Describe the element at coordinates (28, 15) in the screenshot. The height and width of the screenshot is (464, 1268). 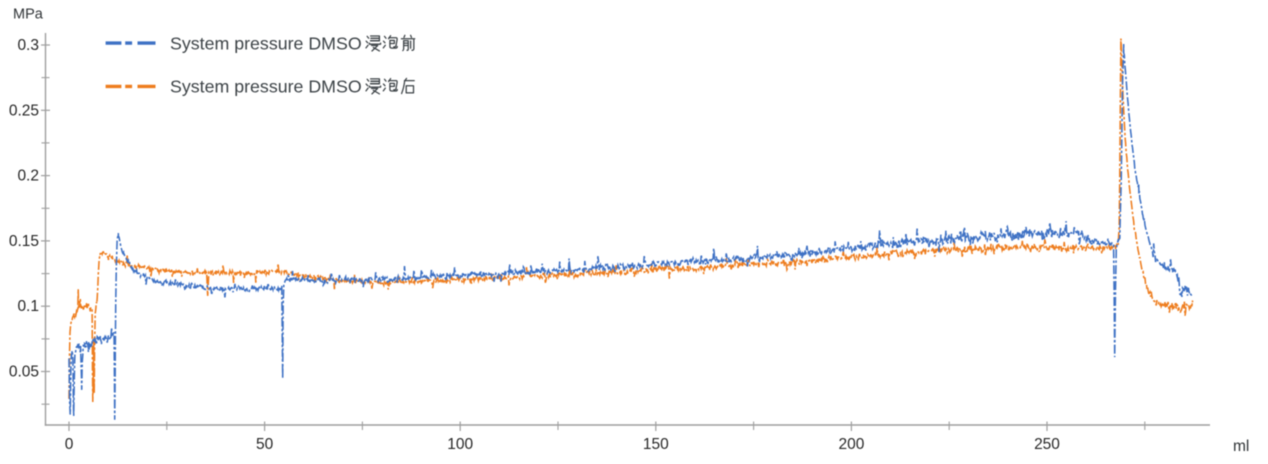
I see `svg-text: MPa` at that location.